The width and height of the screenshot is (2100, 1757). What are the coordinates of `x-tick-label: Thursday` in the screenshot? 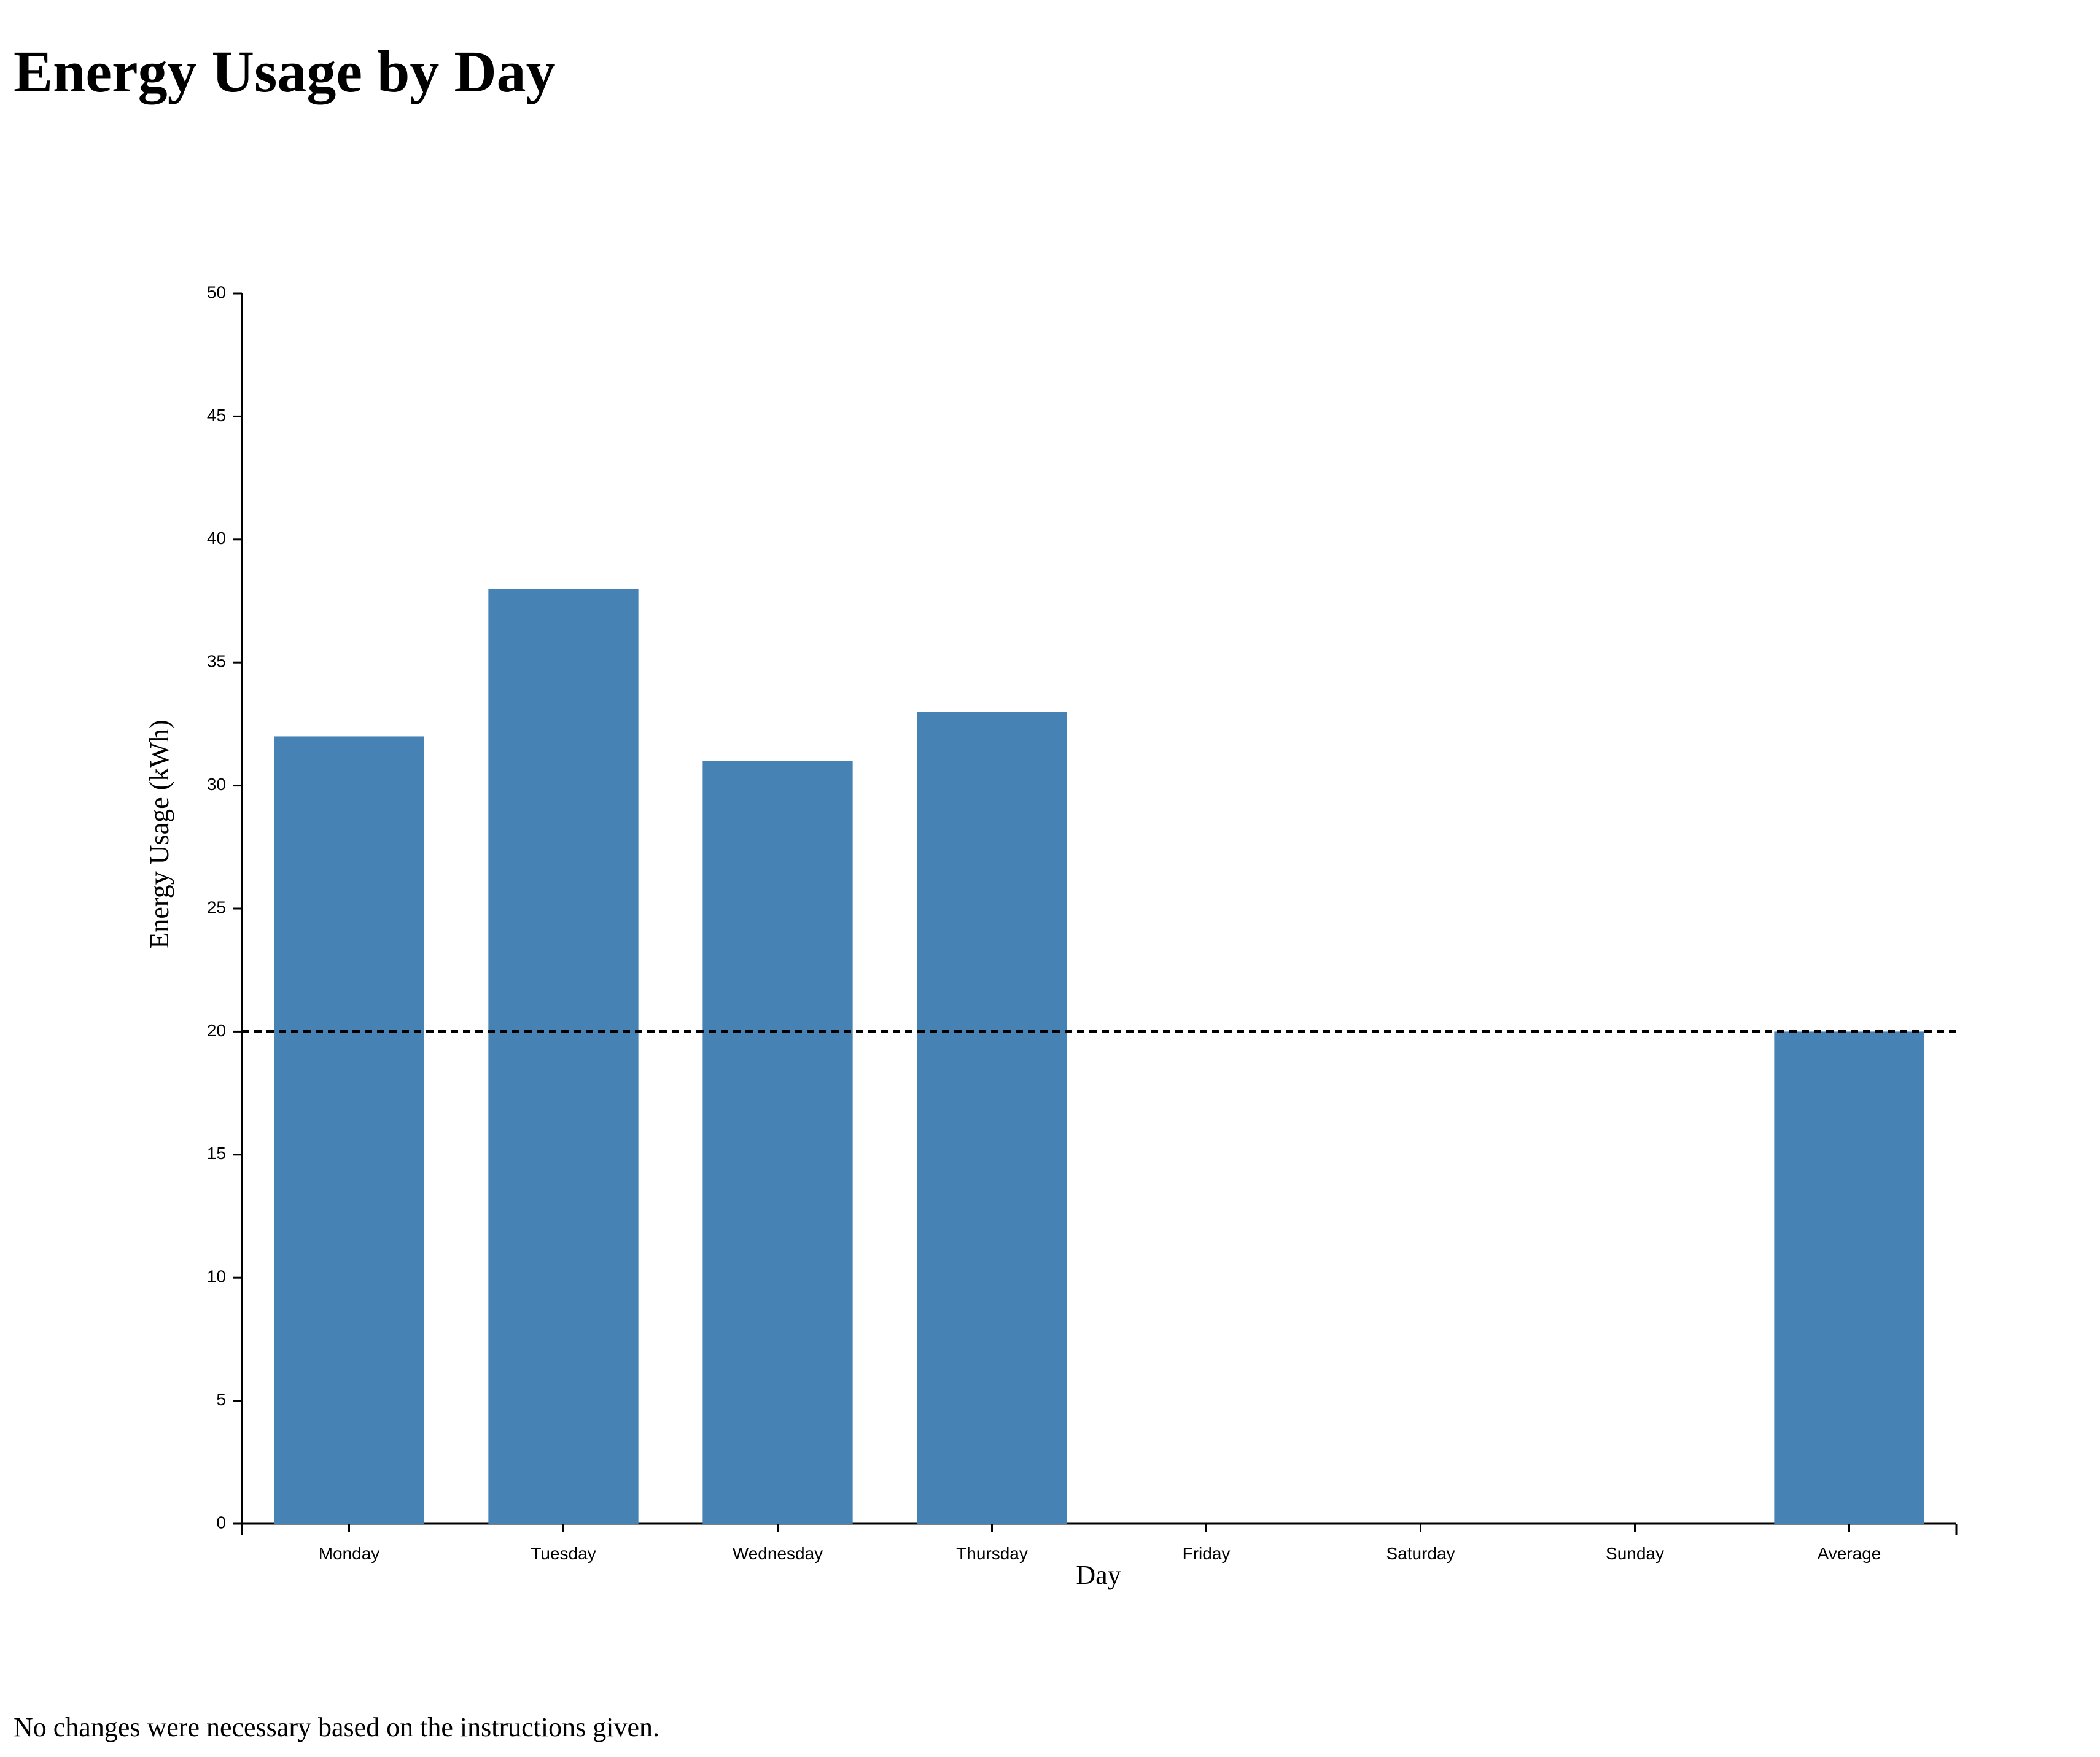 It's located at (992, 1553).